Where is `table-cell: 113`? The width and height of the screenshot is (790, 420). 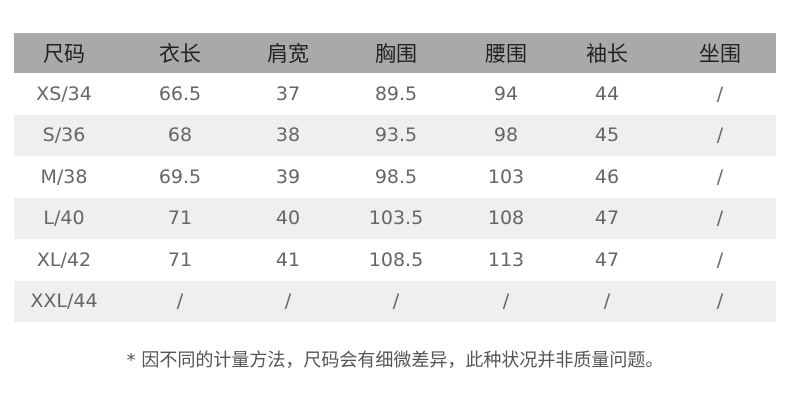
table-cell: 113 is located at coordinates (506, 259).